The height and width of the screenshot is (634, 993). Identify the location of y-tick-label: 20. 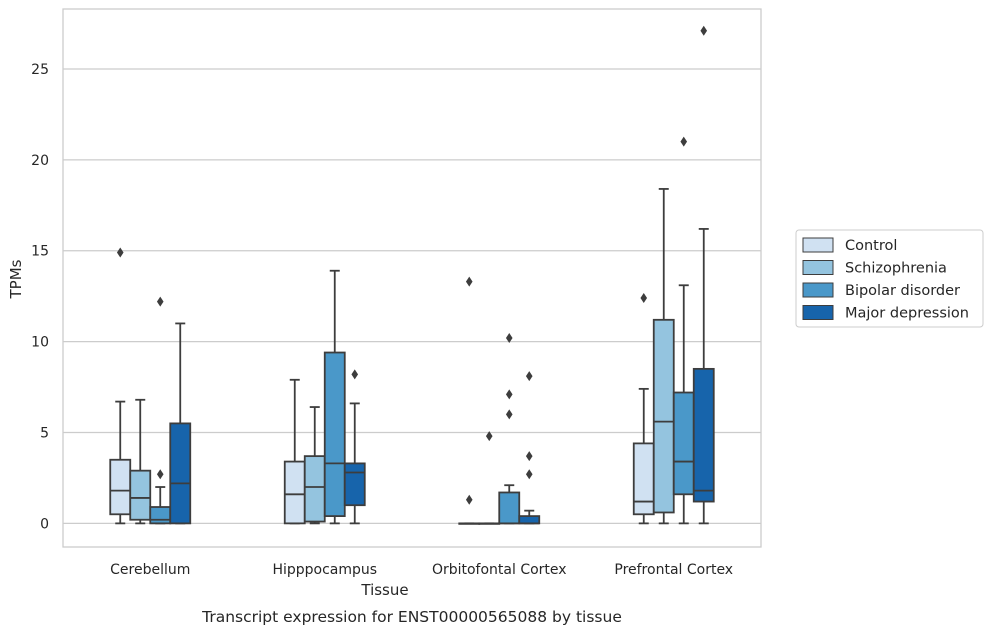
(40, 161).